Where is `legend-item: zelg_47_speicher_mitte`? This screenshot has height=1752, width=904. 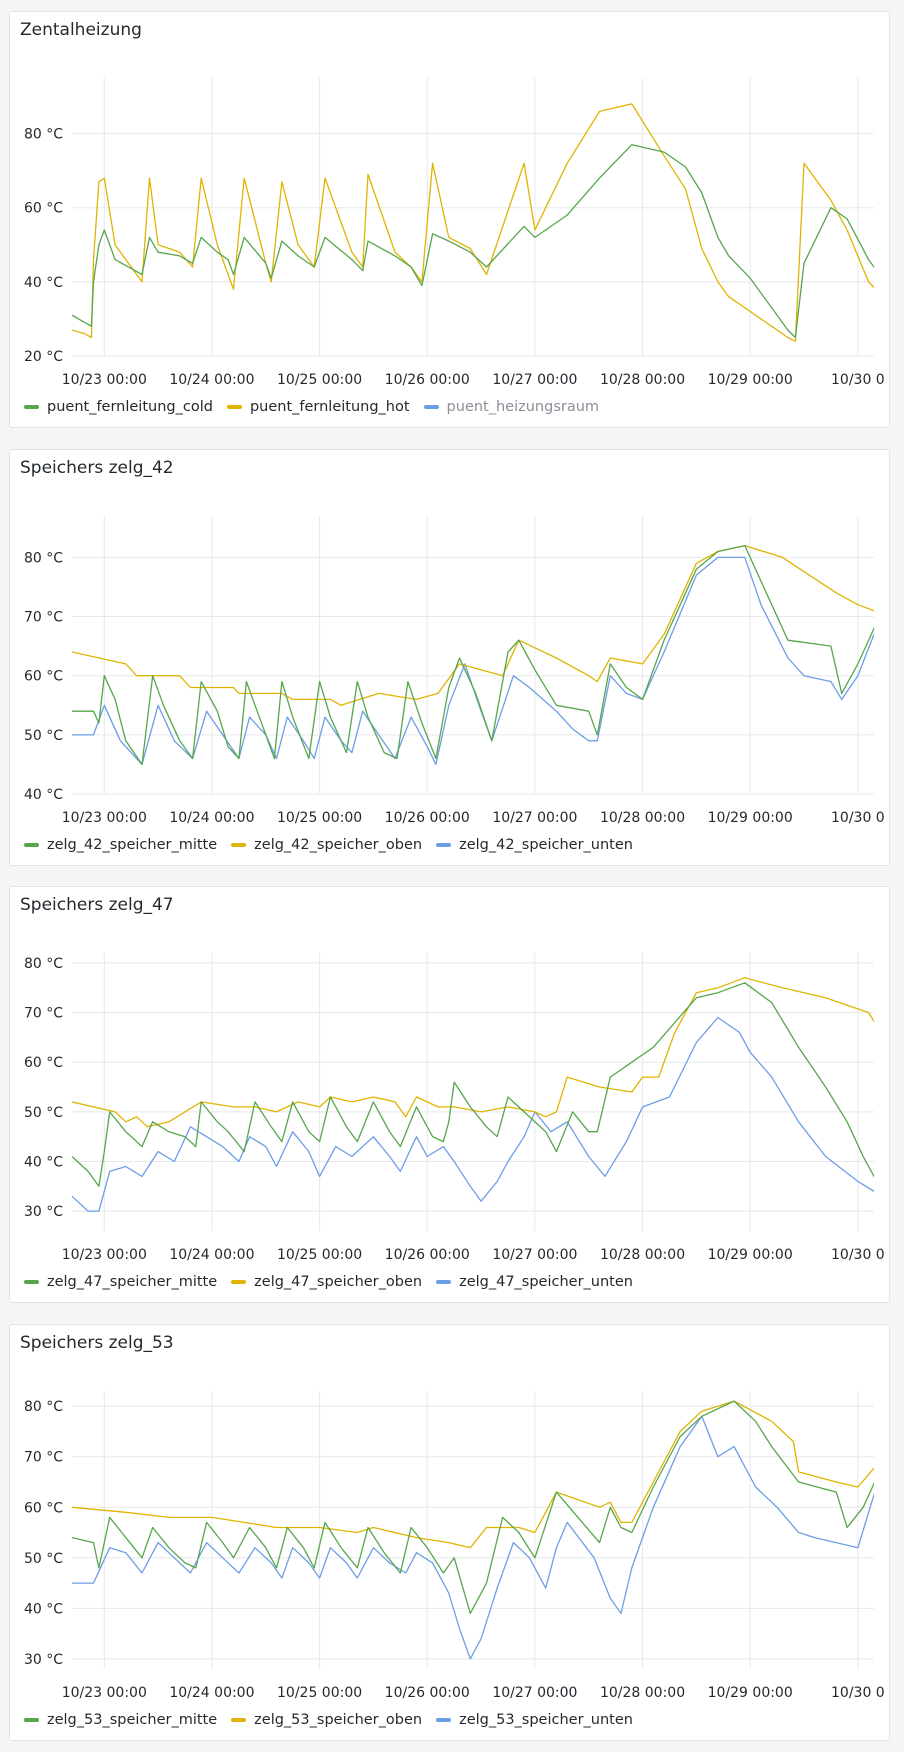
legend-item: zelg_47_speicher_mitte is located at coordinates (120, 1282).